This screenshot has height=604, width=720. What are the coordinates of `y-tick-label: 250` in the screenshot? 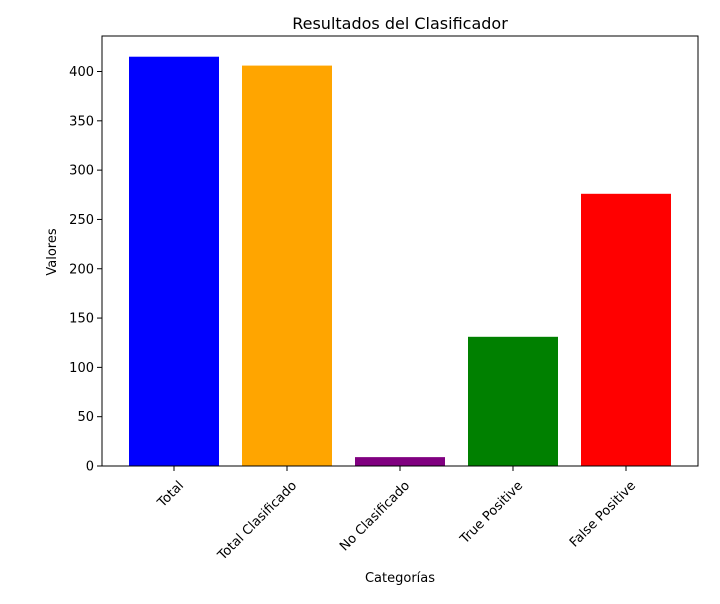 It's located at (81, 220).